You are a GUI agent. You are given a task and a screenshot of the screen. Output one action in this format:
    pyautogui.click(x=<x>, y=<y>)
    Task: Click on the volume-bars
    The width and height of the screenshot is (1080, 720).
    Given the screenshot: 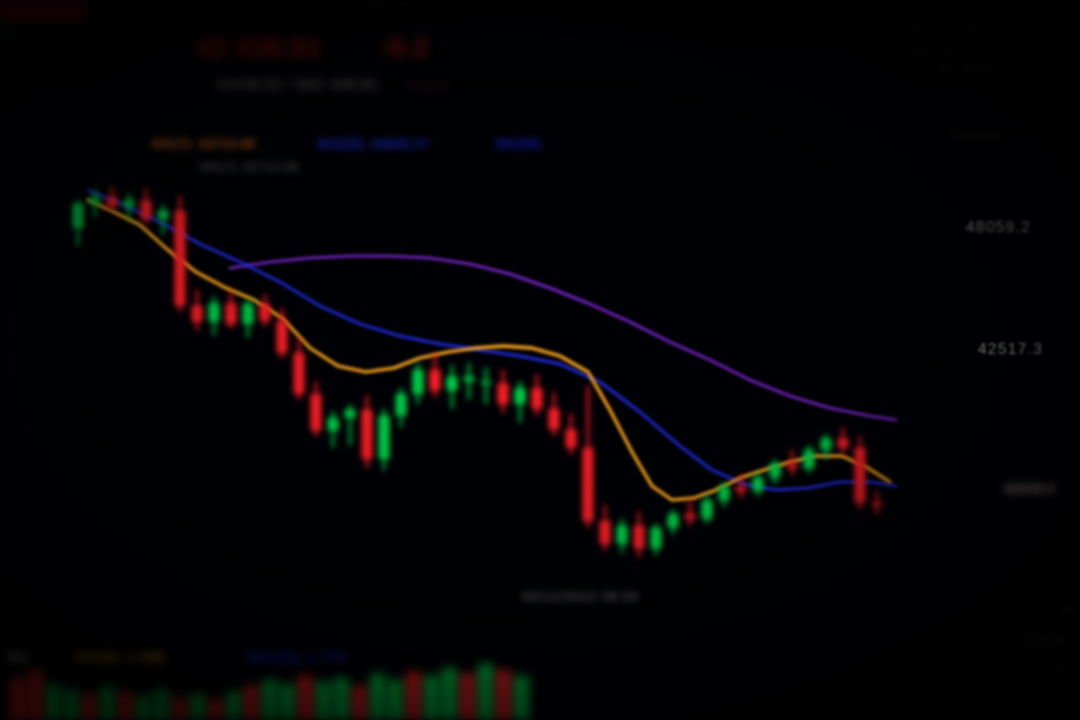 What is the action you would take?
    pyautogui.click(x=269, y=692)
    